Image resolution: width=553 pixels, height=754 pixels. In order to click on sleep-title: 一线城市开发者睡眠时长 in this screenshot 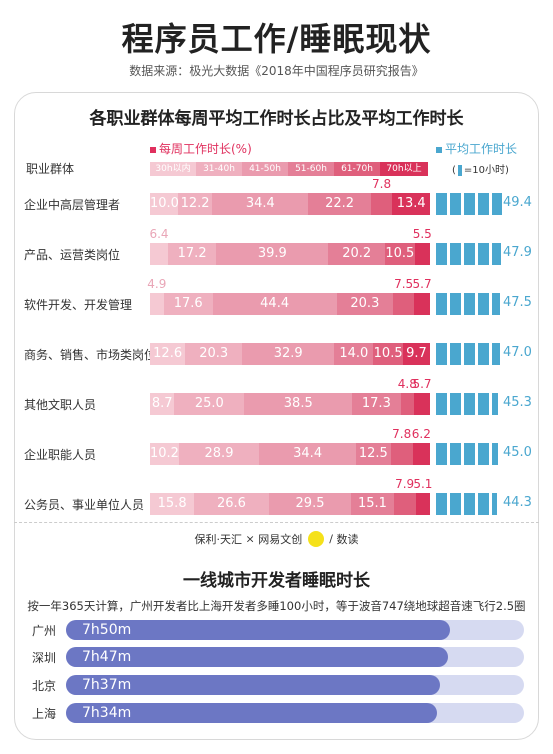, I will do `click(276, 581)`.